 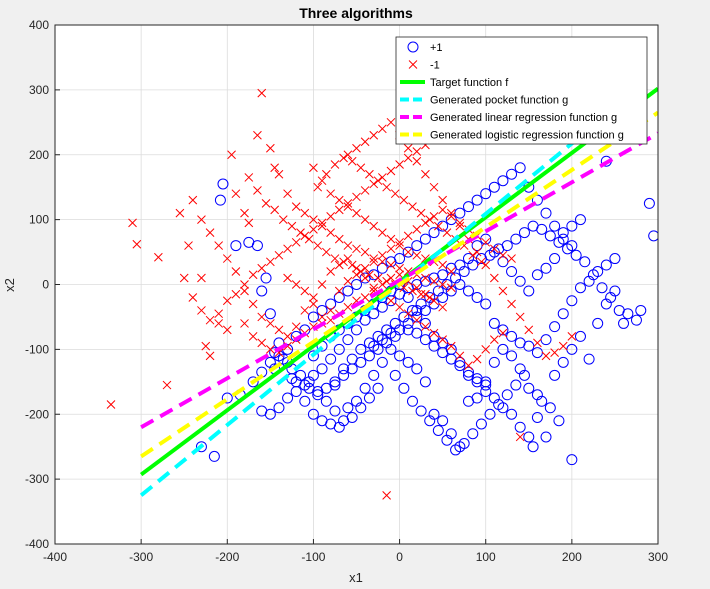 What do you see at coordinates (39, 220) in the screenshot?
I see `y-tick-label: 100` at bounding box center [39, 220].